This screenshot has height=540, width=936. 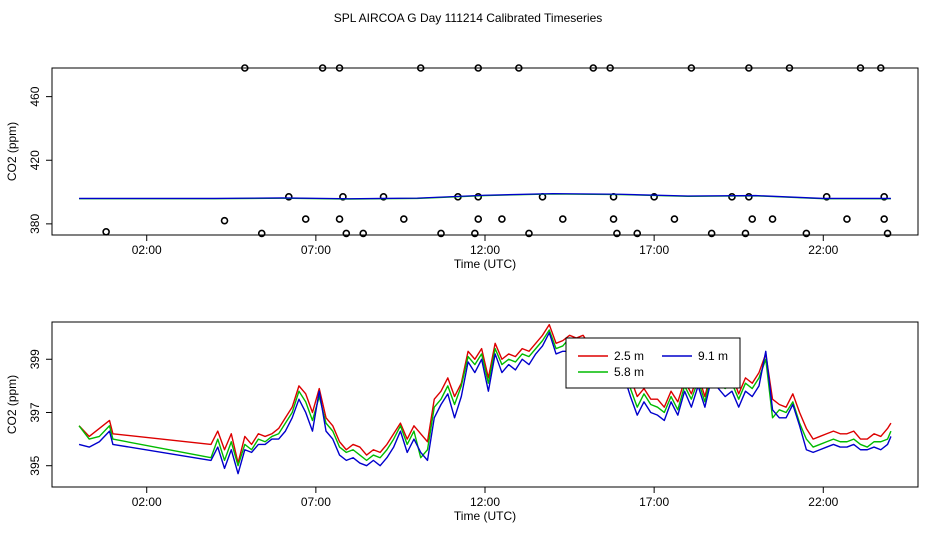 I want to click on y-tick-label: 399, so click(x=35, y=359).